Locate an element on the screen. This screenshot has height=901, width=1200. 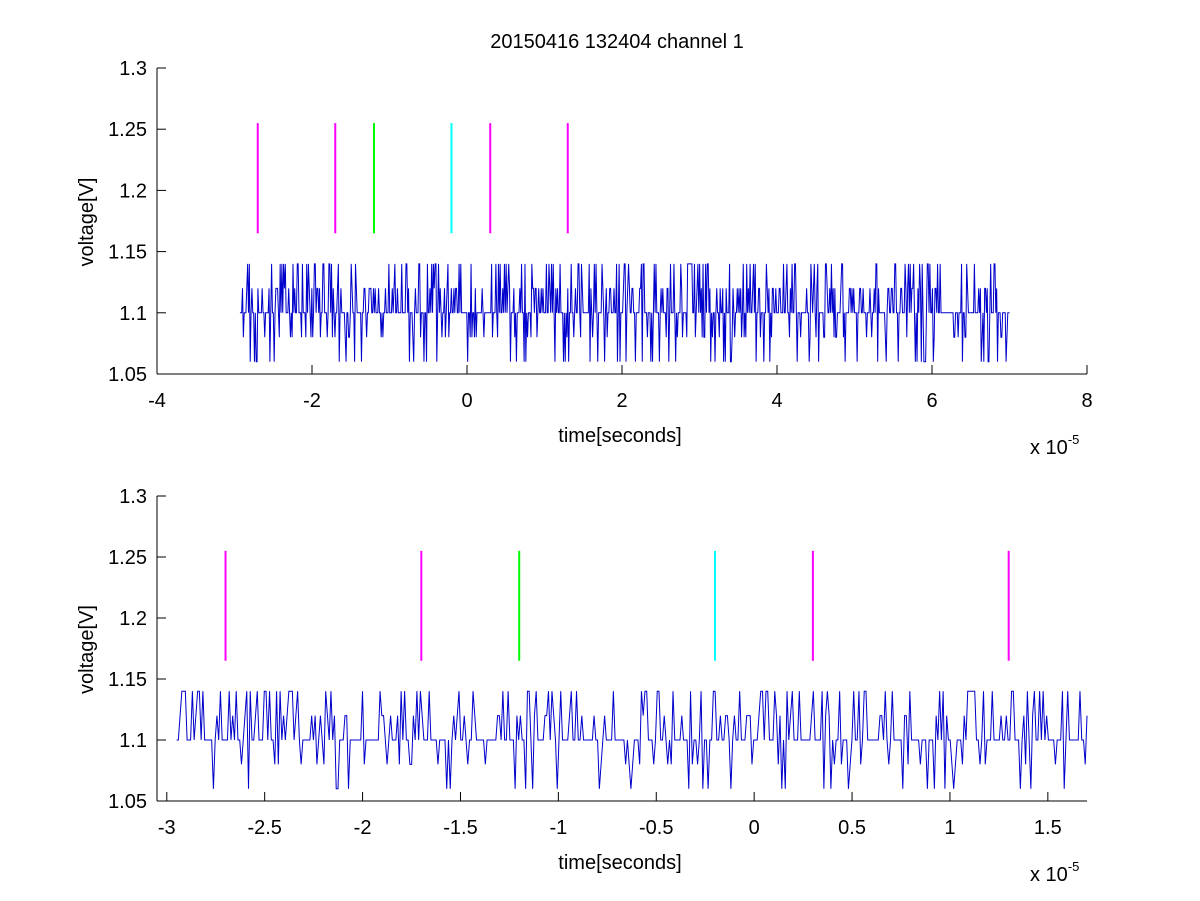
x-tick-label: -0.5 is located at coordinates (656, 828).